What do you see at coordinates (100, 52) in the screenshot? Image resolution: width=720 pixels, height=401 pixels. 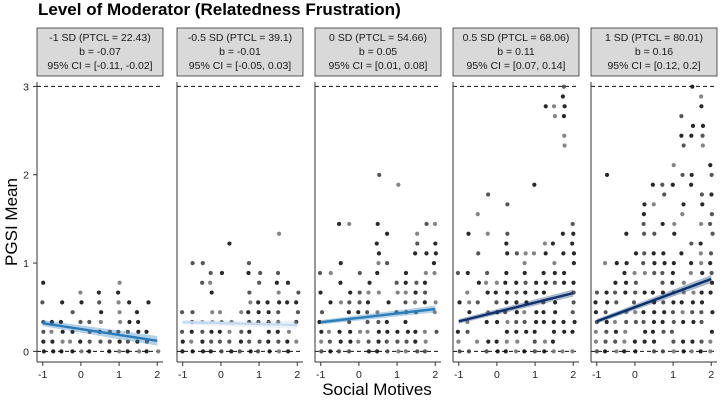 I see `strip-label: b = -0.07` at bounding box center [100, 52].